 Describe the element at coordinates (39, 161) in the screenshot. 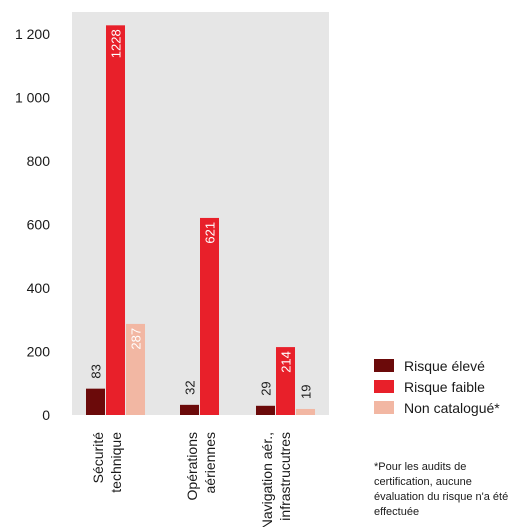

I see `y-tick-label: 800` at that location.